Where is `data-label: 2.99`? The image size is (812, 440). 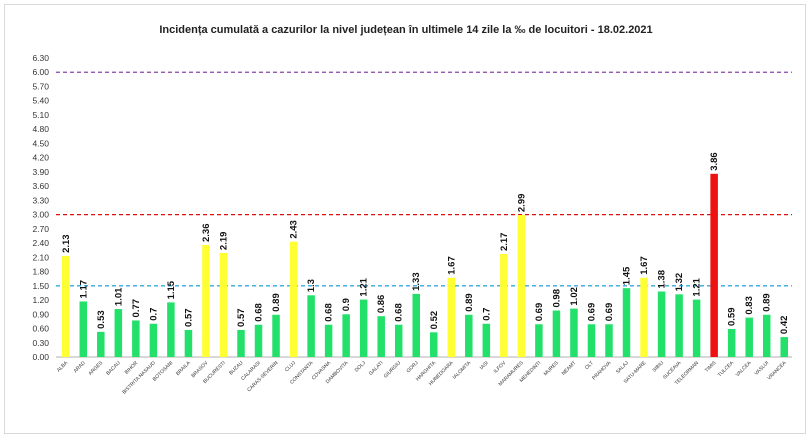
data-label: 2.99 is located at coordinates (521, 203).